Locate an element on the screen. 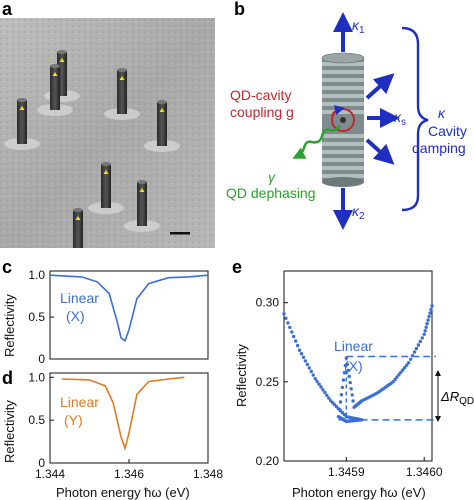 This screenshot has width=474, height=500. kappa2-label: κ2 is located at coordinates (358, 212).